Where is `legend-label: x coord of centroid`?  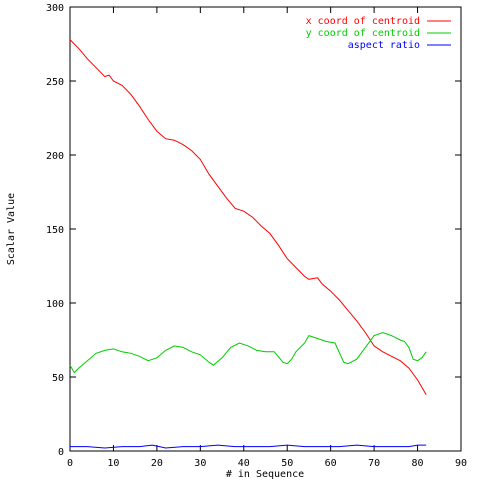 legend-label: x coord of centroid is located at coordinates (363, 21).